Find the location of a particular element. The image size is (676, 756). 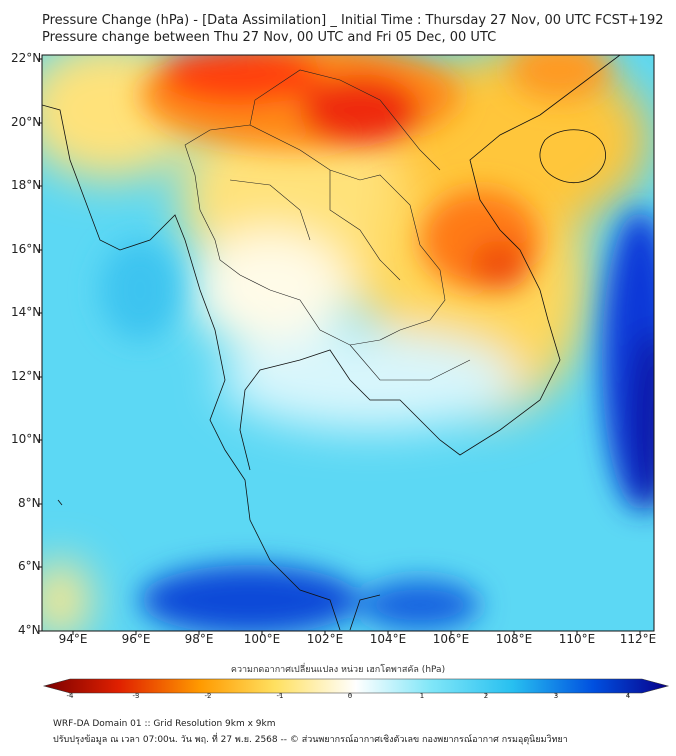

lat-label: 18°N is located at coordinates (26, 185).